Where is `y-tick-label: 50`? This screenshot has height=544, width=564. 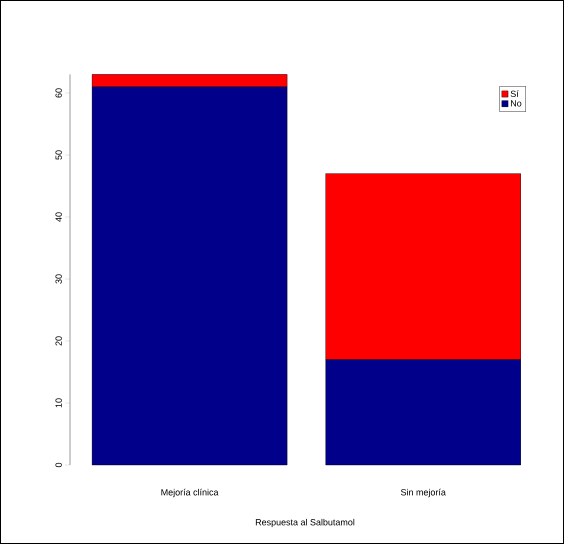 y-tick-label: 50 is located at coordinates (58, 155).